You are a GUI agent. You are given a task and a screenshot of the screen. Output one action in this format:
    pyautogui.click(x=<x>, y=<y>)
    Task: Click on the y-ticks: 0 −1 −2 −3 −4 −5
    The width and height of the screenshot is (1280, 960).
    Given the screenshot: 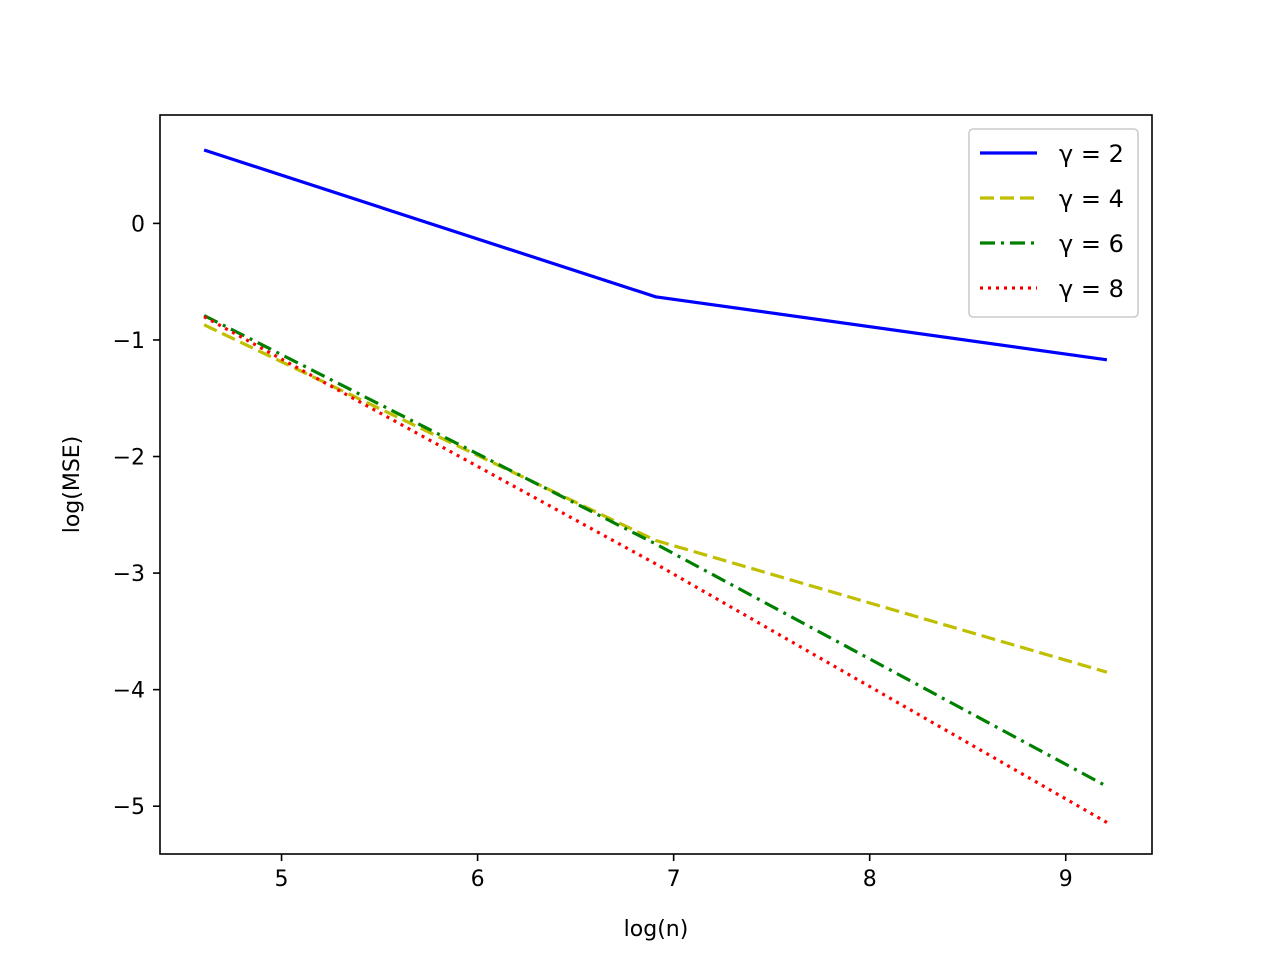 What is the action you would take?
    pyautogui.click(x=136, y=516)
    